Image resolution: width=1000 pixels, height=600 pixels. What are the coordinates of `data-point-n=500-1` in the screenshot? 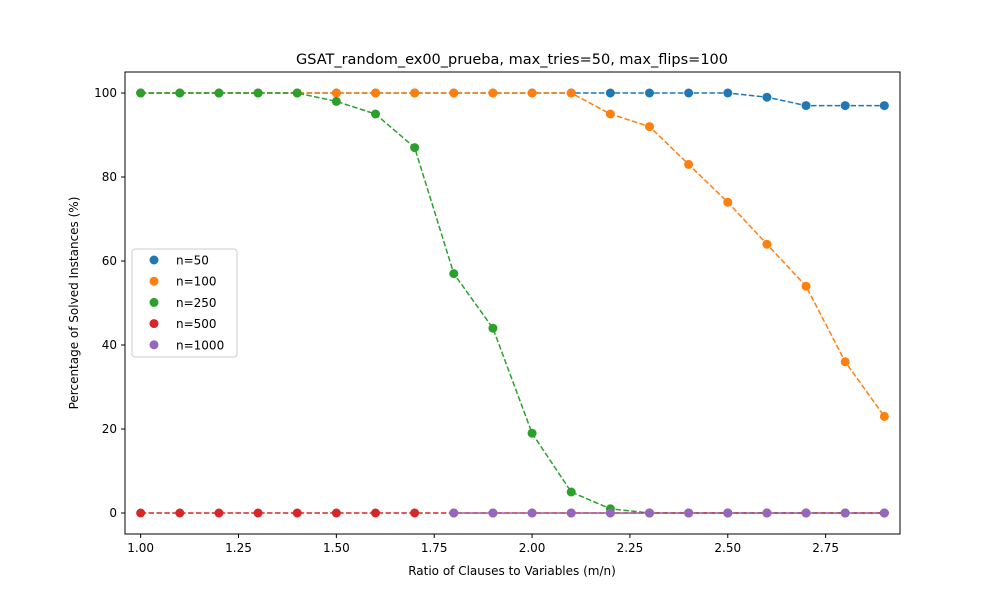 It's located at (180, 513).